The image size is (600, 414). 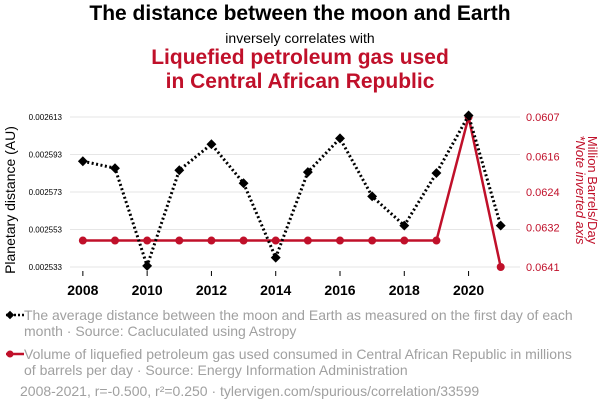 I want to click on chart-subtitle: inversely correlates with, so click(x=300, y=38).